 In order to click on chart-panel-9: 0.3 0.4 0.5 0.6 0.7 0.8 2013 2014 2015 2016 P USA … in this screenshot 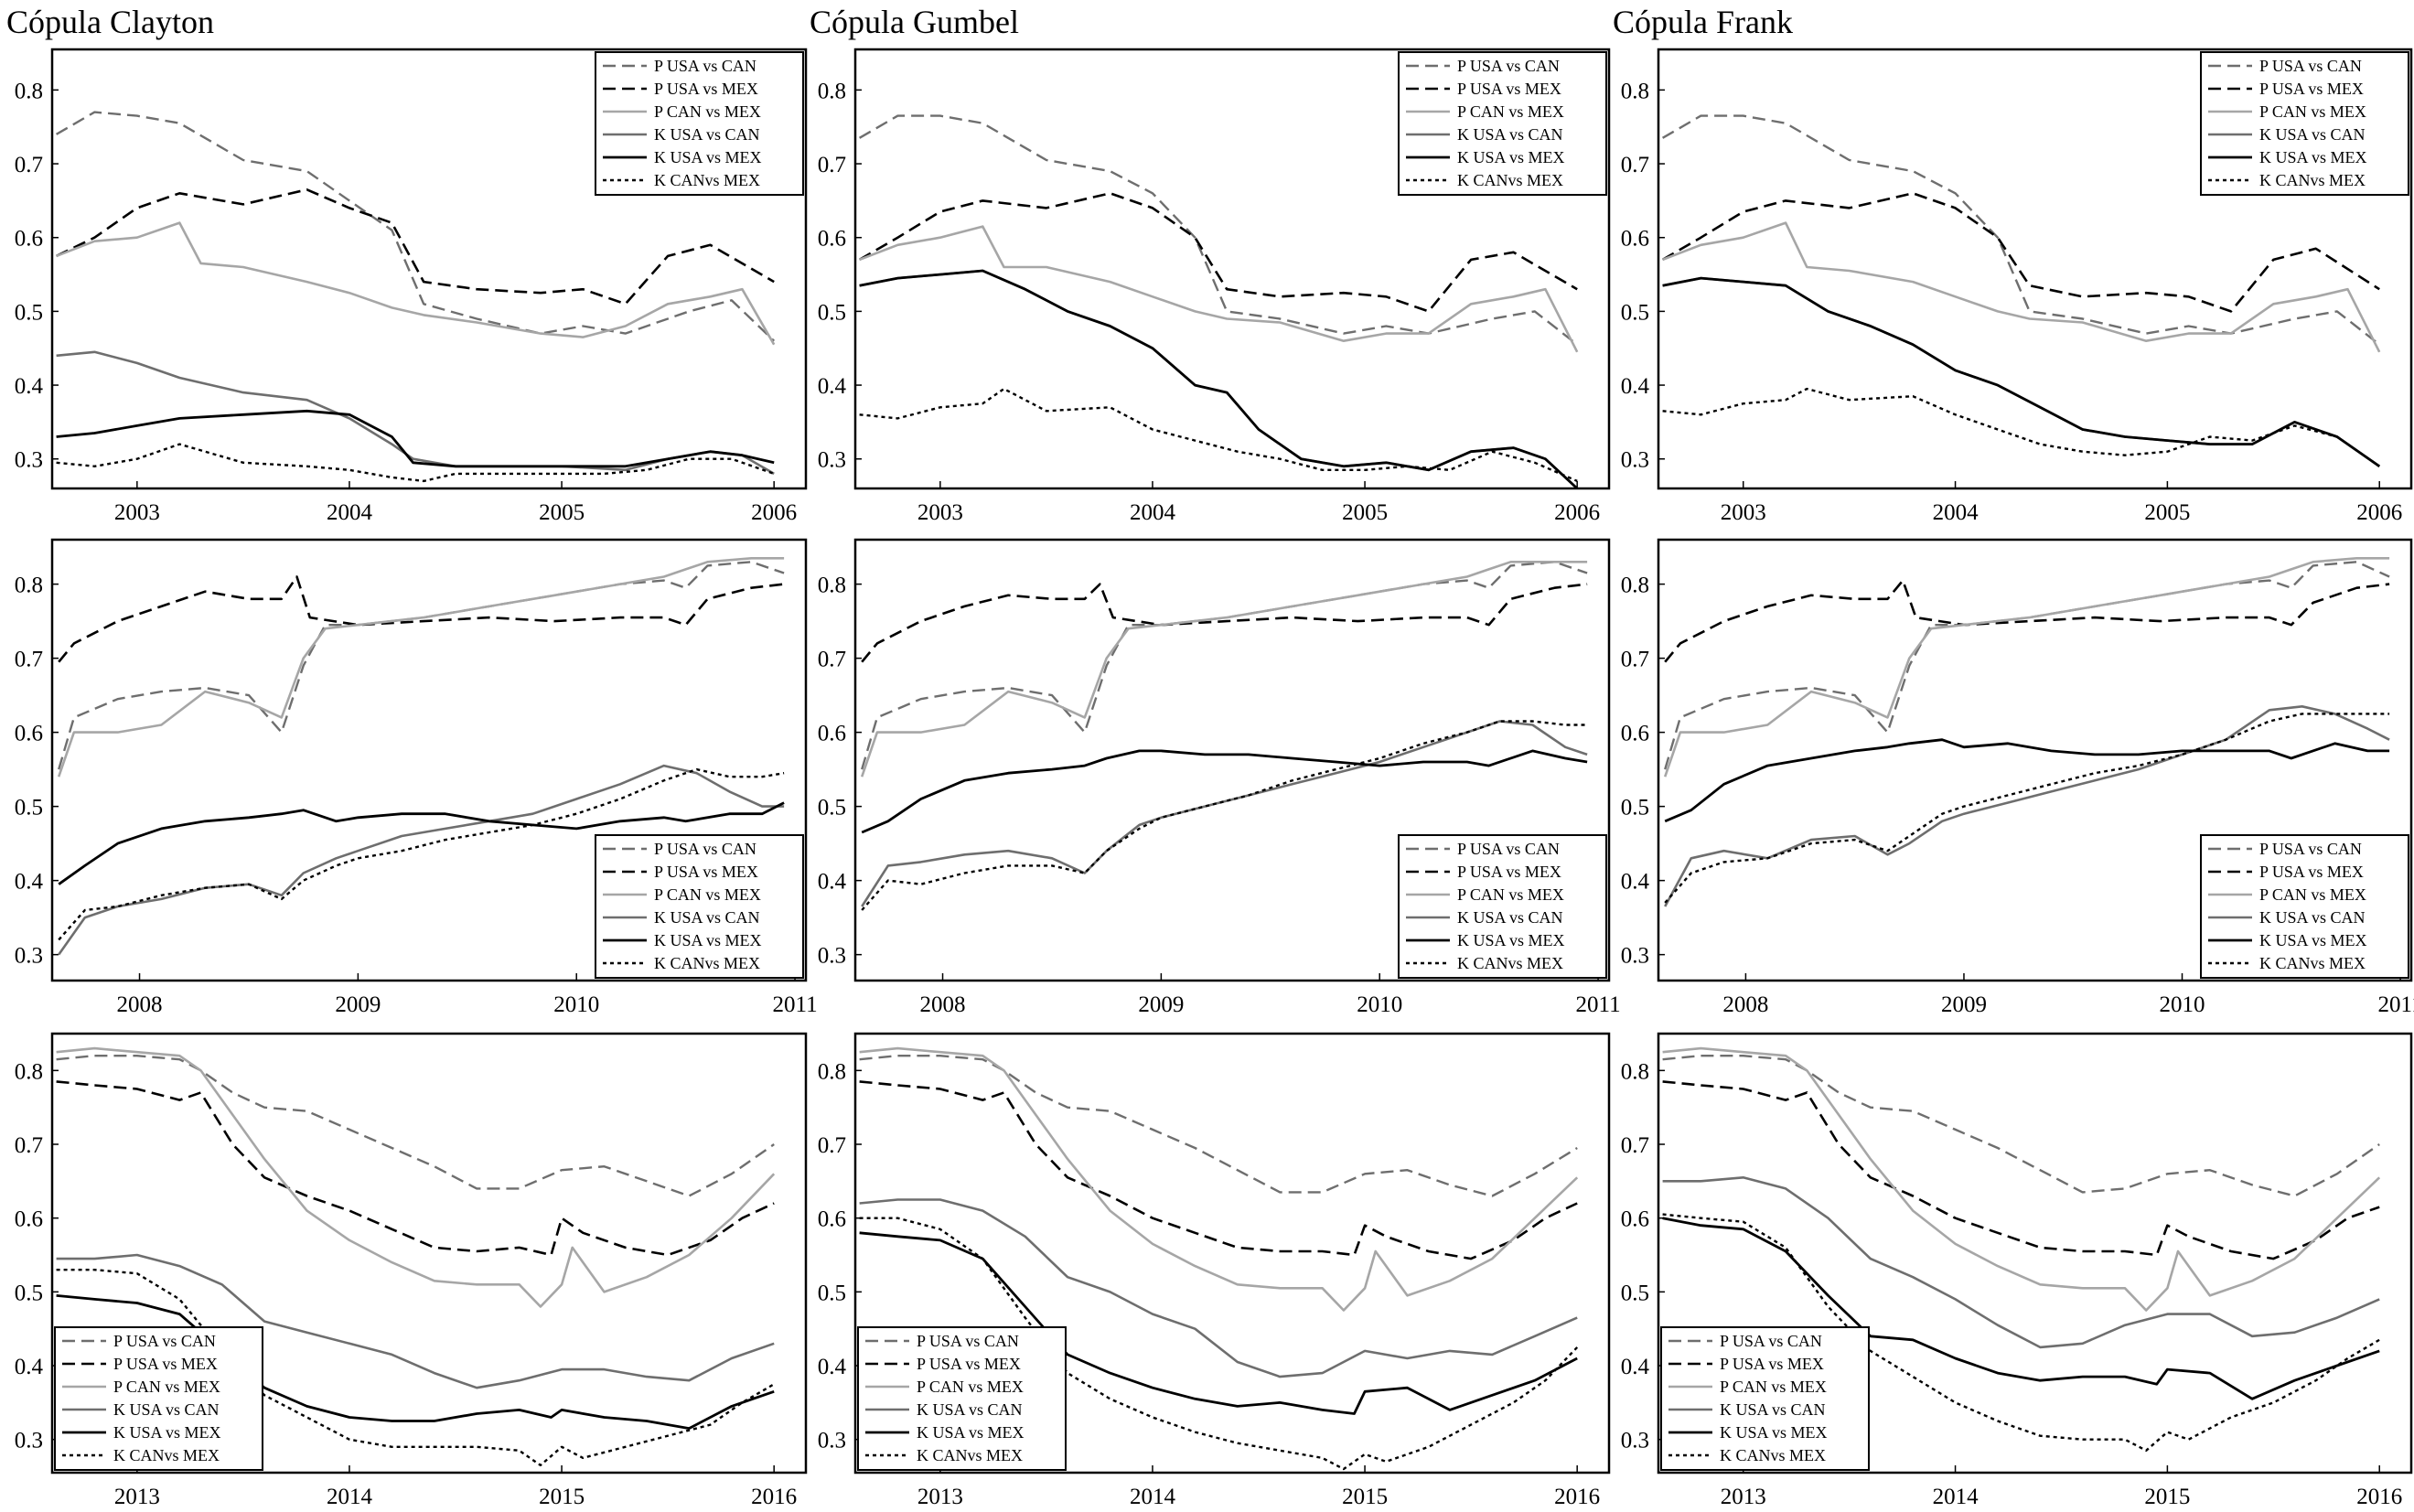, I will do `click(2017, 1270)`.